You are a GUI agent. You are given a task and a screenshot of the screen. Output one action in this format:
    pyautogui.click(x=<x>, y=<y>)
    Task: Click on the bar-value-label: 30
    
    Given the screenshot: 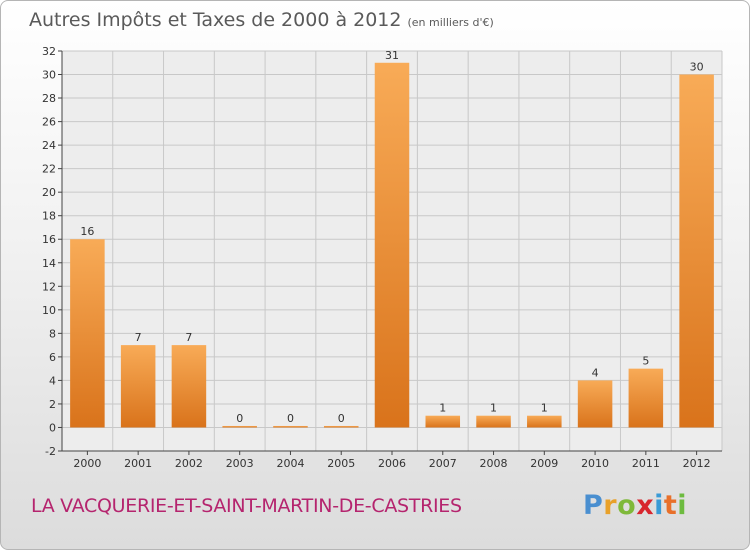 What is the action you would take?
    pyautogui.click(x=697, y=67)
    